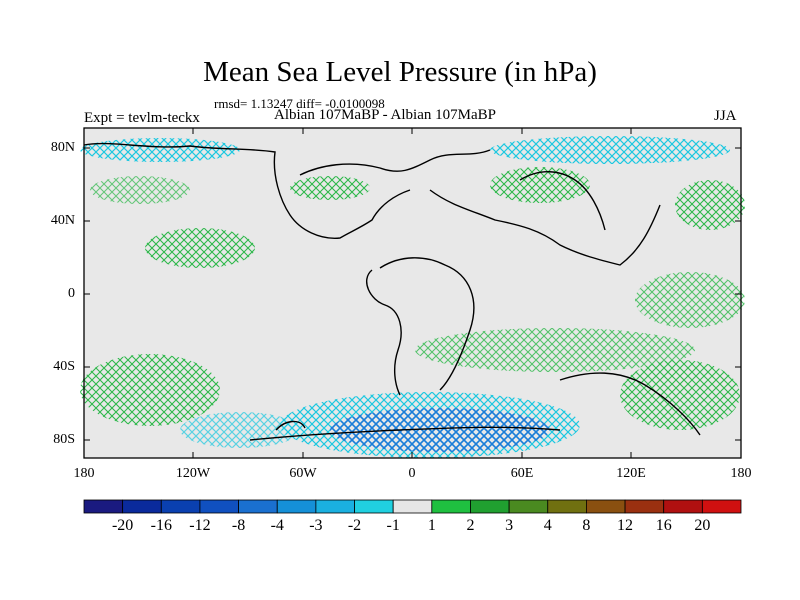  What do you see at coordinates (247, 190) in the screenshot?
I see `north-america-coast` at bounding box center [247, 190].